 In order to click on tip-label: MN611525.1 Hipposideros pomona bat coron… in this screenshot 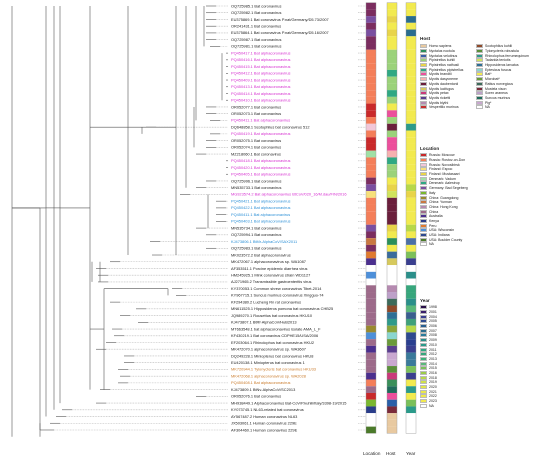, I will do `click(282, 308)`.